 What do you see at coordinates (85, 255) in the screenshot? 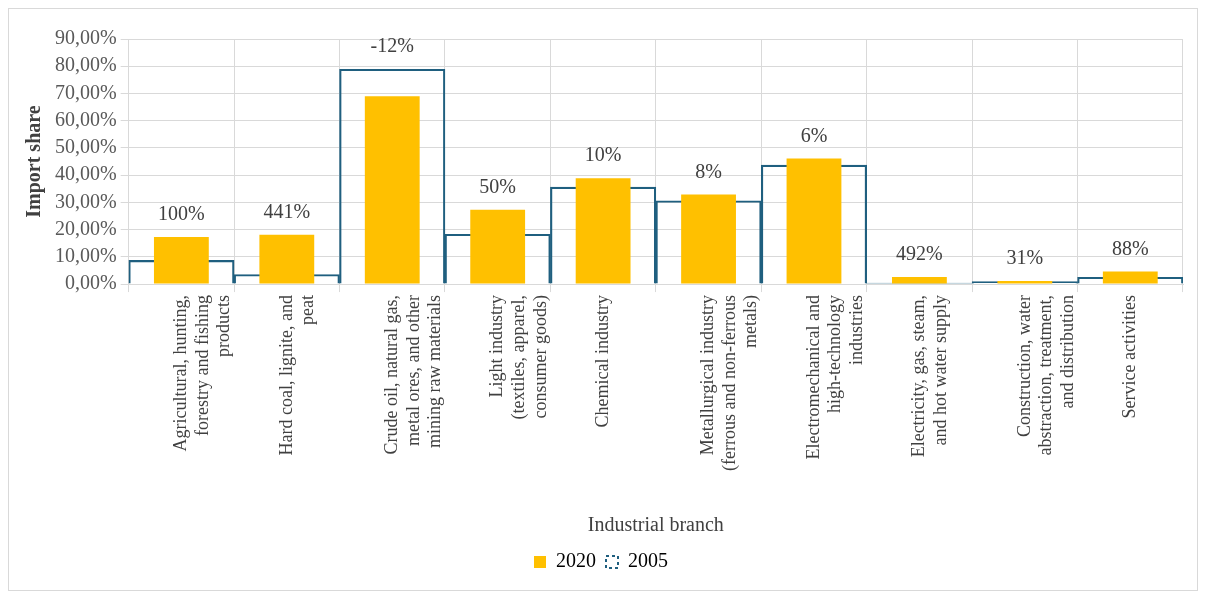
I see `y-tick-label: 10,00%` at bounding box center [85, 255].